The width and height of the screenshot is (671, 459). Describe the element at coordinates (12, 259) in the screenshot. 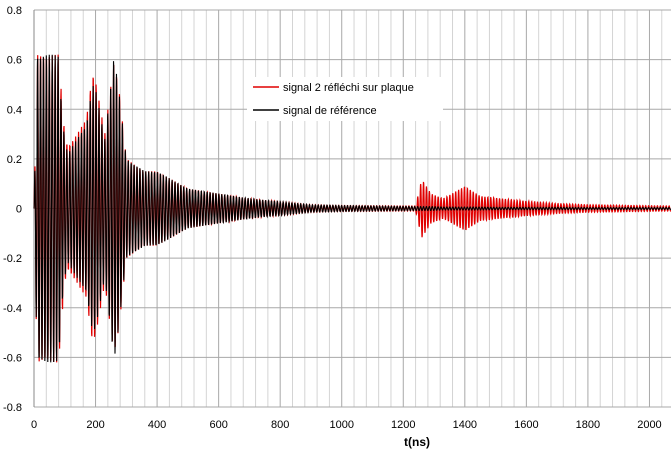

I see `y-tick-label: -0.2` at that location.